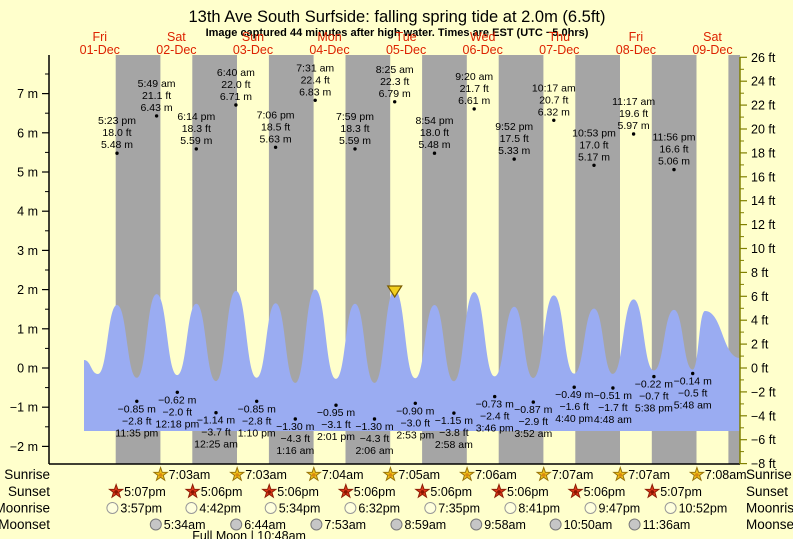 This screenshot has width=793, height=539. What do you see at coordinates (177, 400) in the screenshot?
I see `low-tide-m: −0.62 m` at bounding box center [177, 400].